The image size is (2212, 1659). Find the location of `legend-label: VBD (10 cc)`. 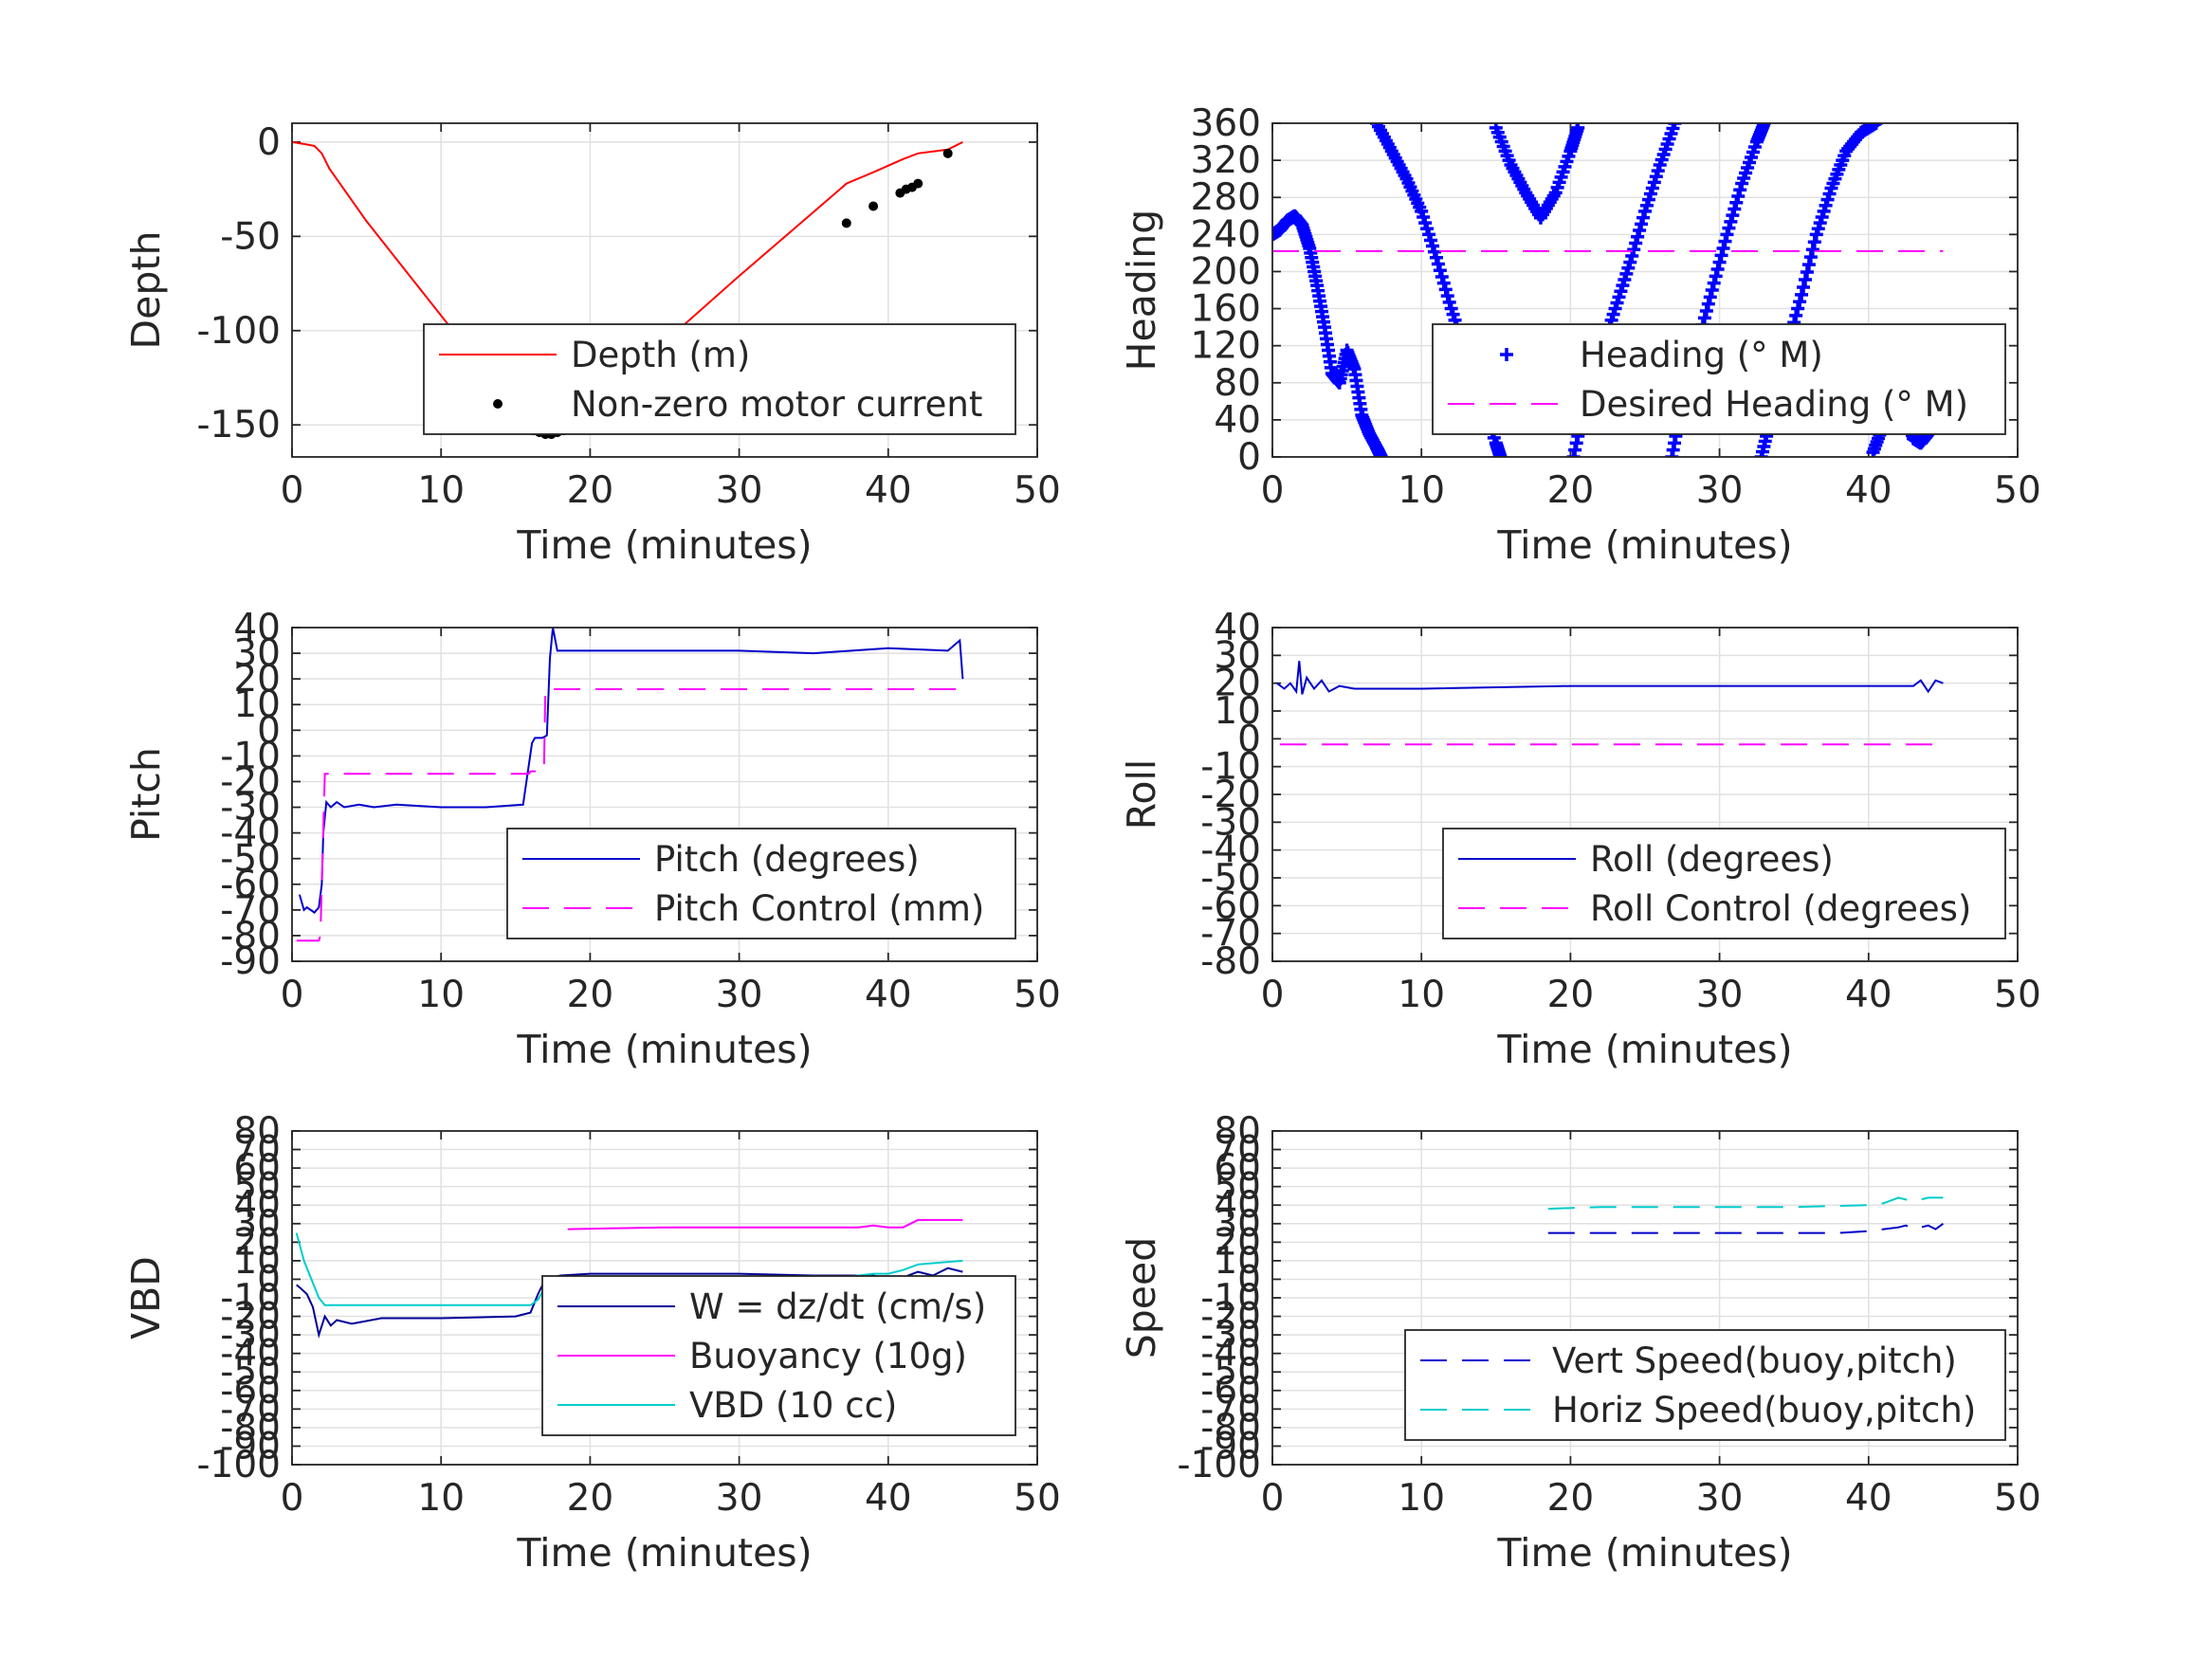

legend-label: VBD (10 cc) is located at coordinates (793, 1405).